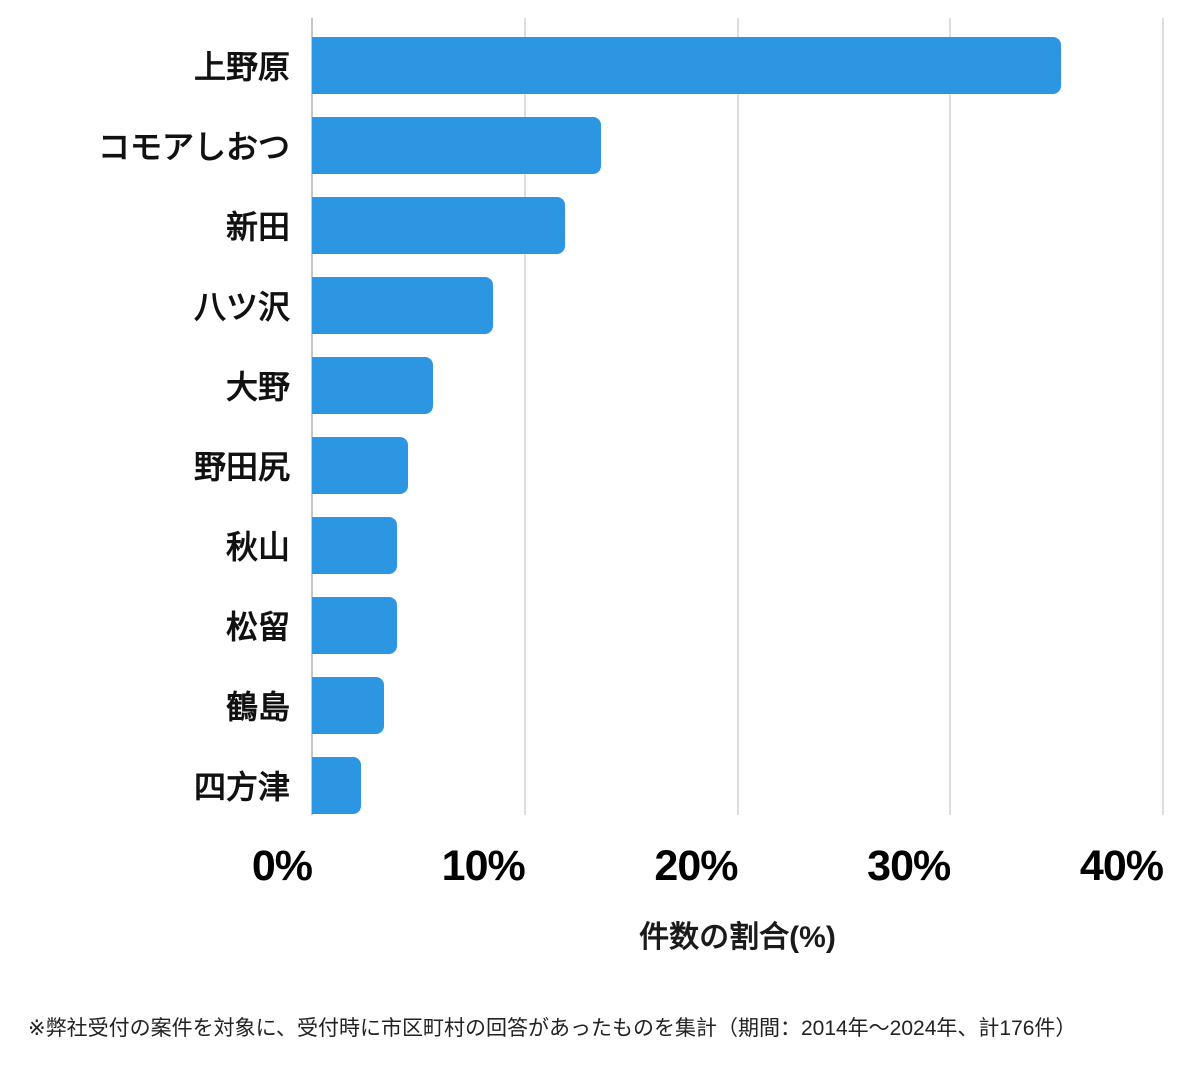 This screenshot has width=1200, height=1069. What do you see at coordinates (483, 866) in the screenshot?
I see `x-tick-label-10%: 10%` at bounding box center [483, 866].